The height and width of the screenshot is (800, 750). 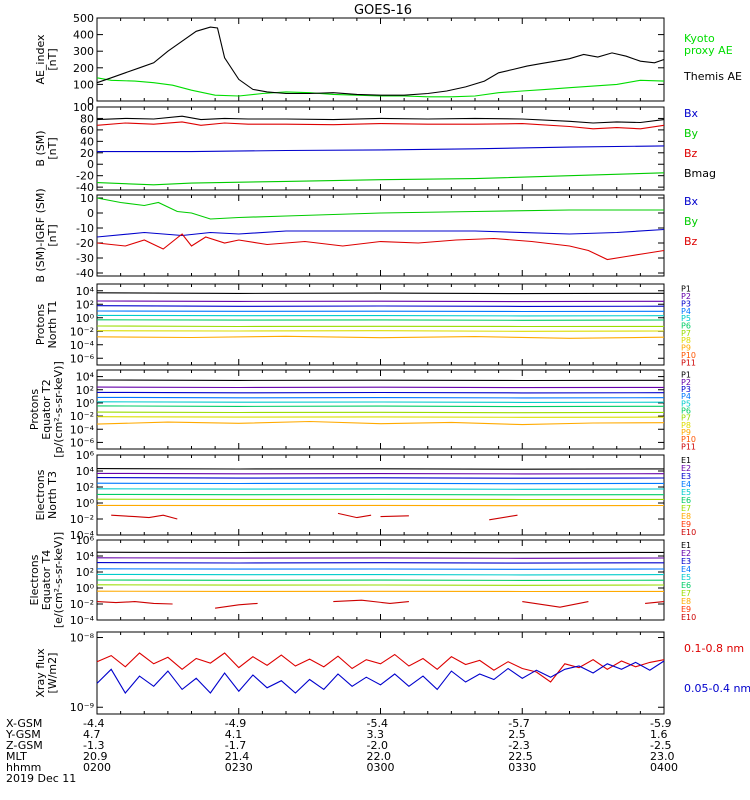 I want to click on y-tick-label: 10⁶, so click(x=85, y=455).